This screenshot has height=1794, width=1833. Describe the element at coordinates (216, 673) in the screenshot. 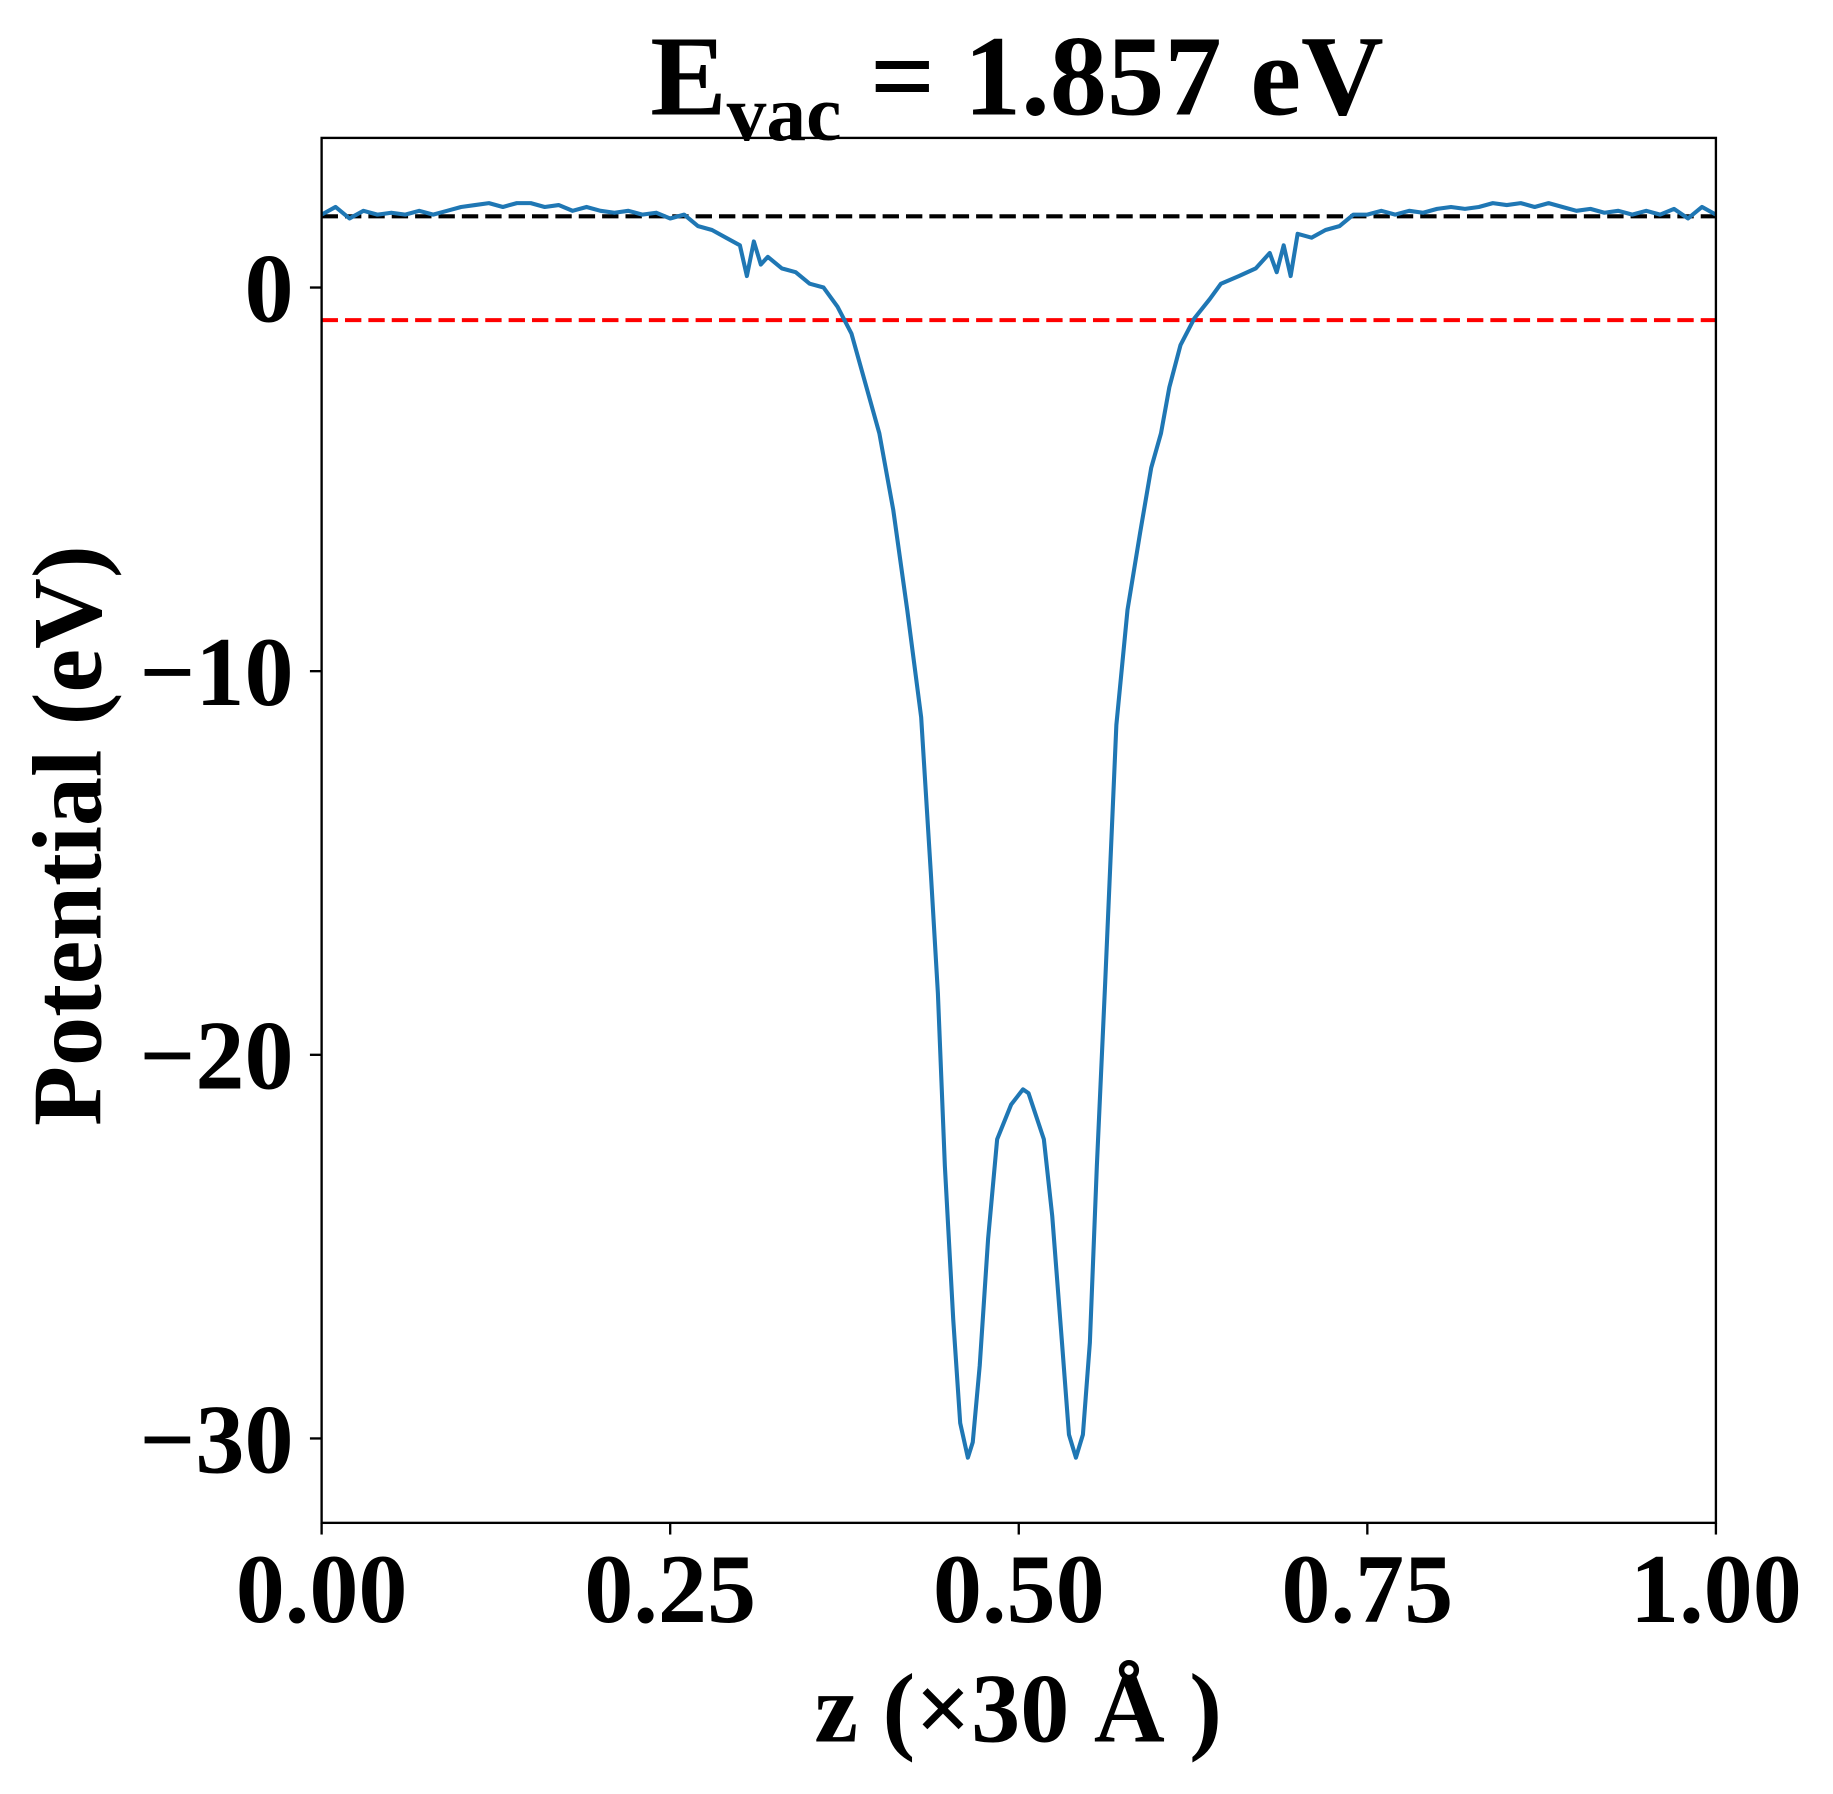

I see `y-tick-label: −10` at that location.